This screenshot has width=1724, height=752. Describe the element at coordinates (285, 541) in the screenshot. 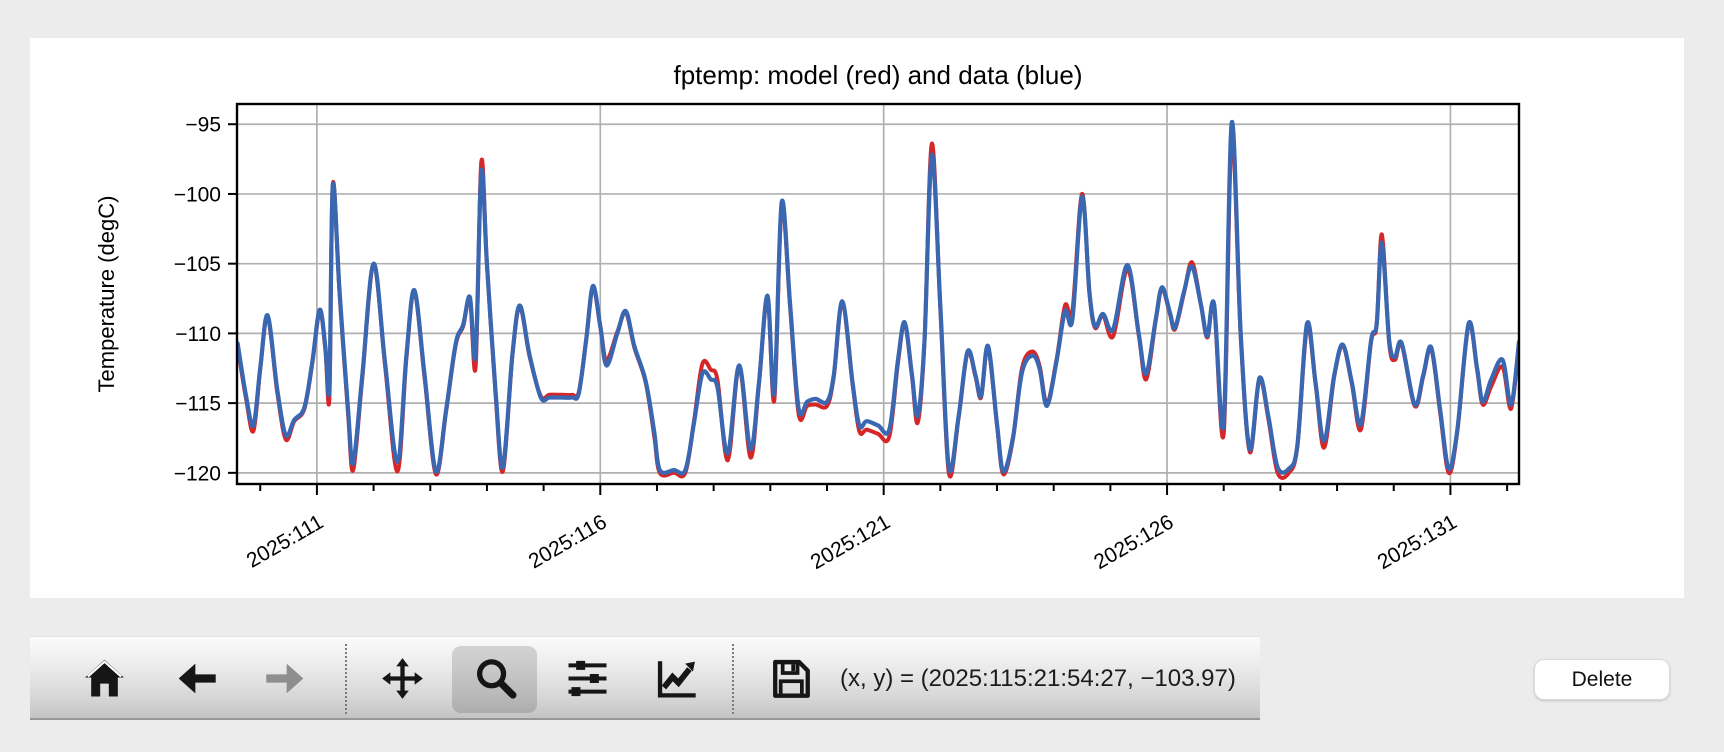

I see `svg-text: 2025:111` at that location.